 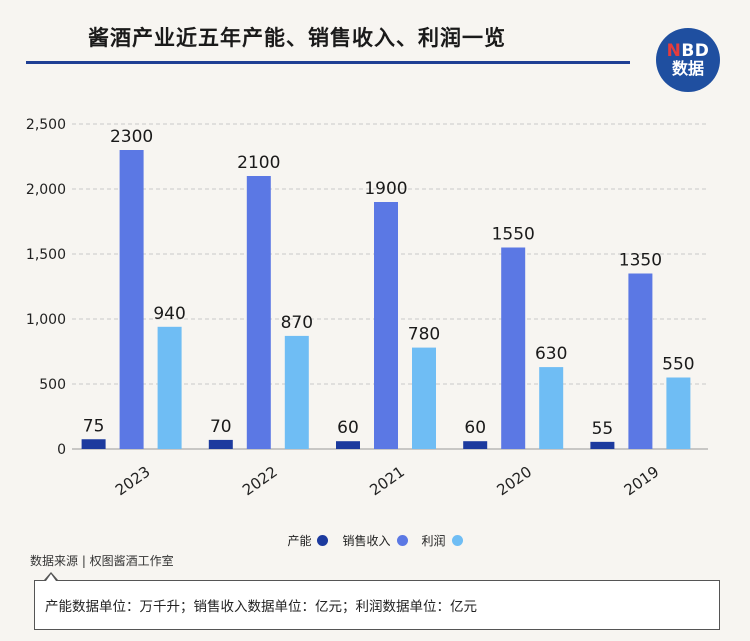 What do you see at coordinates (551, 354) in the screenshot?
I see `bar-value-label-profit: 630` at bounding box center [551, 354].